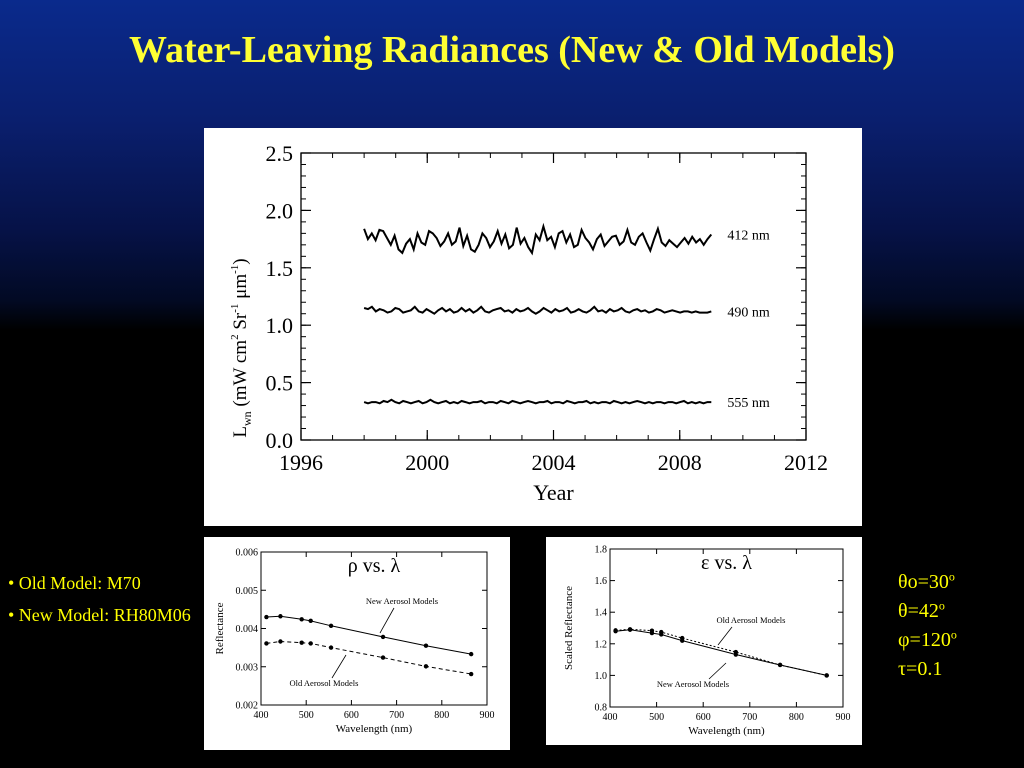 Image resolution: width=1024 pixels, height=768 pixels. I want to click on param-optical-thickness: τ=0.1, so click(920, 669).